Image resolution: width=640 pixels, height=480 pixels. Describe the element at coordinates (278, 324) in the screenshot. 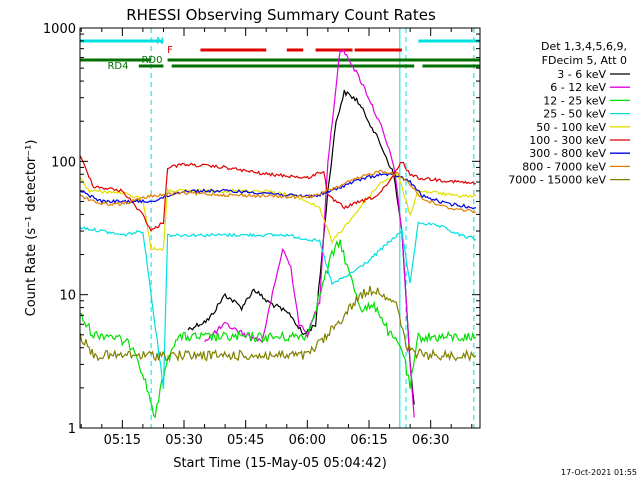

I see `series-line-7000-15000-kev` at that location.